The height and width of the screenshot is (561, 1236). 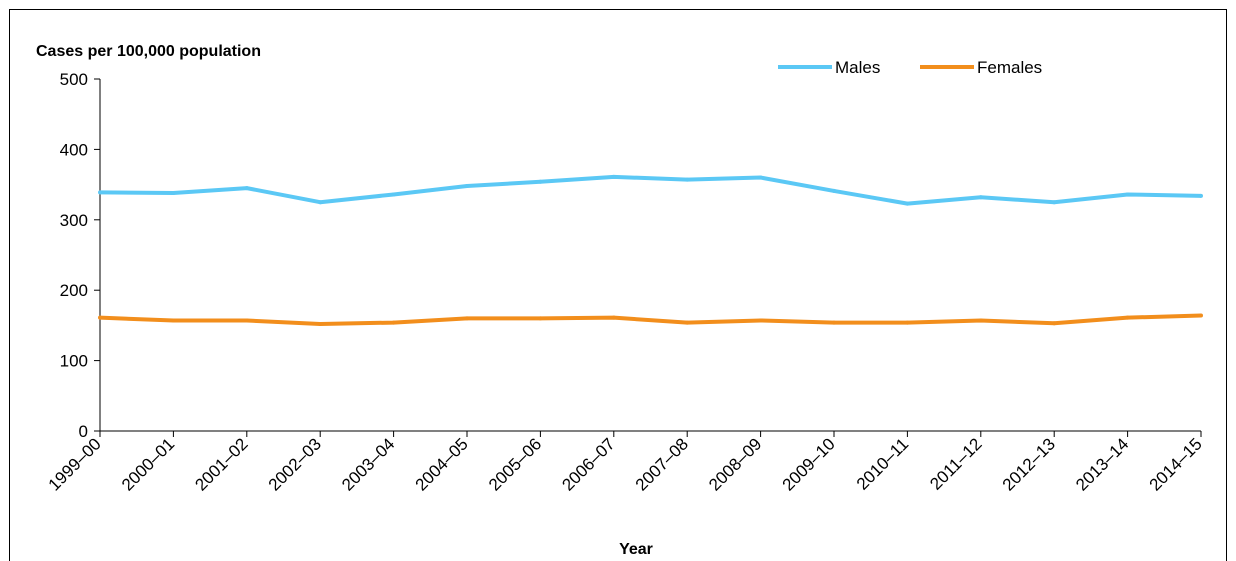 I want to click on y-tick-label: 100, so click(x=74, y=361).